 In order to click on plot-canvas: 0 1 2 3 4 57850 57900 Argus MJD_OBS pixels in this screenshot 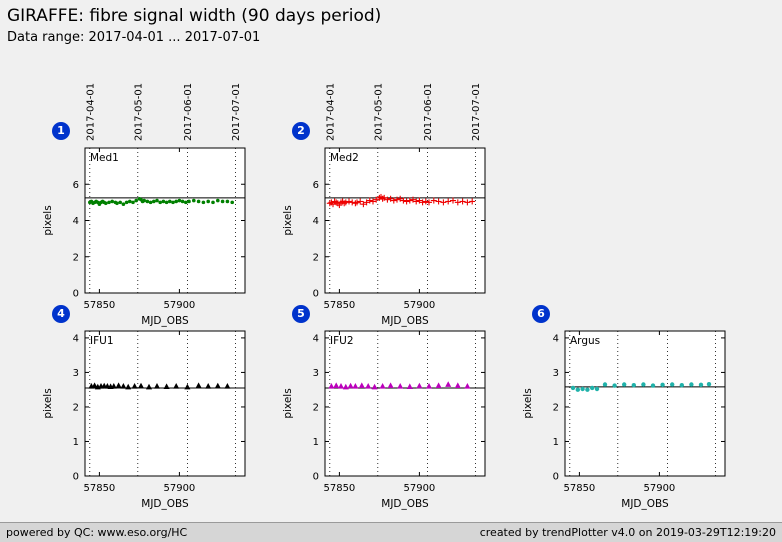, I will do `click(624, 420)`.